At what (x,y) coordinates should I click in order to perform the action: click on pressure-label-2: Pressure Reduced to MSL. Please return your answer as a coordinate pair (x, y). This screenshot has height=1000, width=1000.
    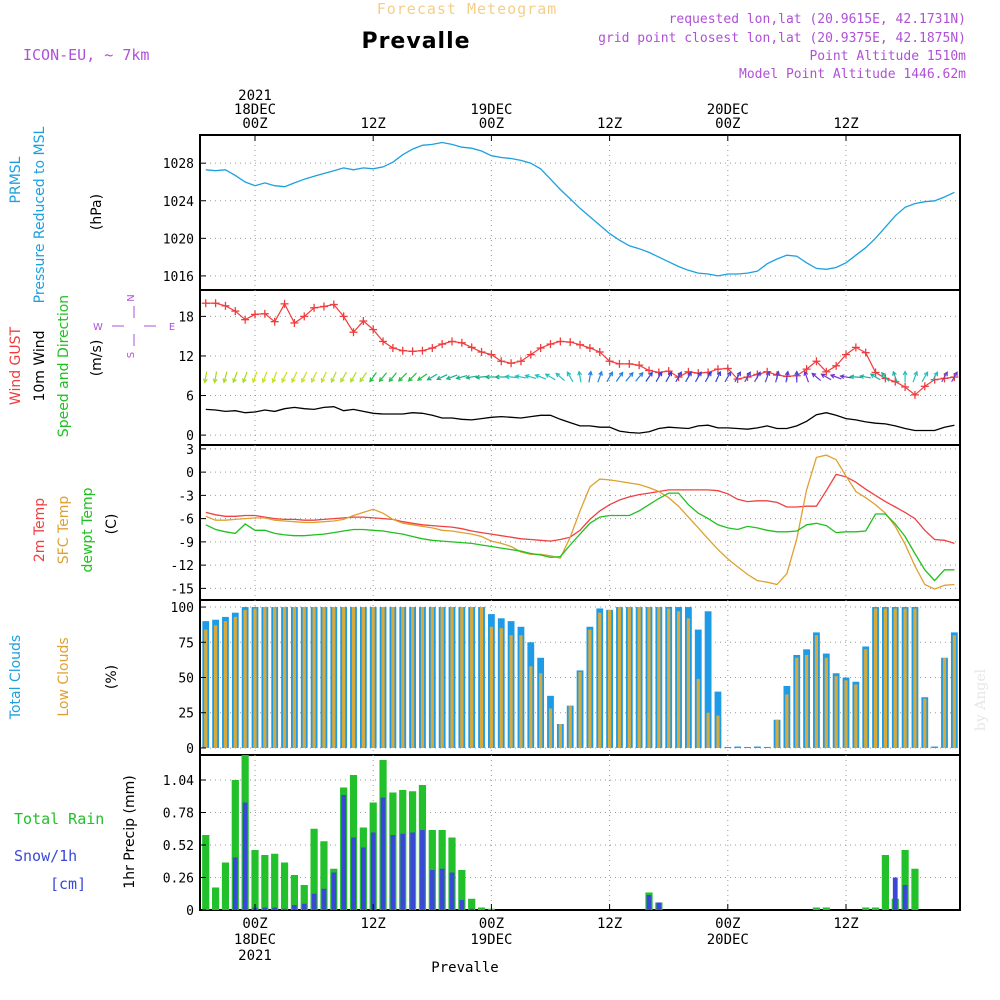
    Looking at the image, I should click on (40, 214).